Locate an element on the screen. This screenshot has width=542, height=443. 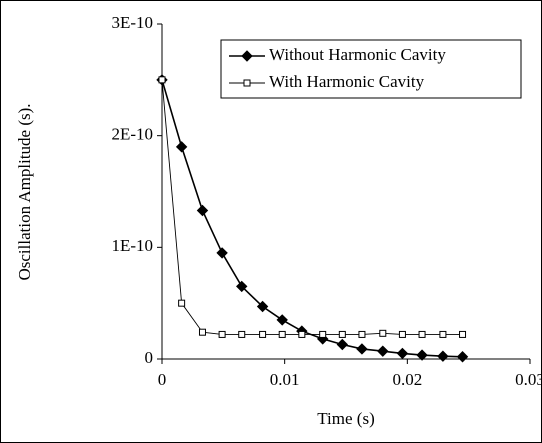
legend-box is located at coordinates (371, 69).